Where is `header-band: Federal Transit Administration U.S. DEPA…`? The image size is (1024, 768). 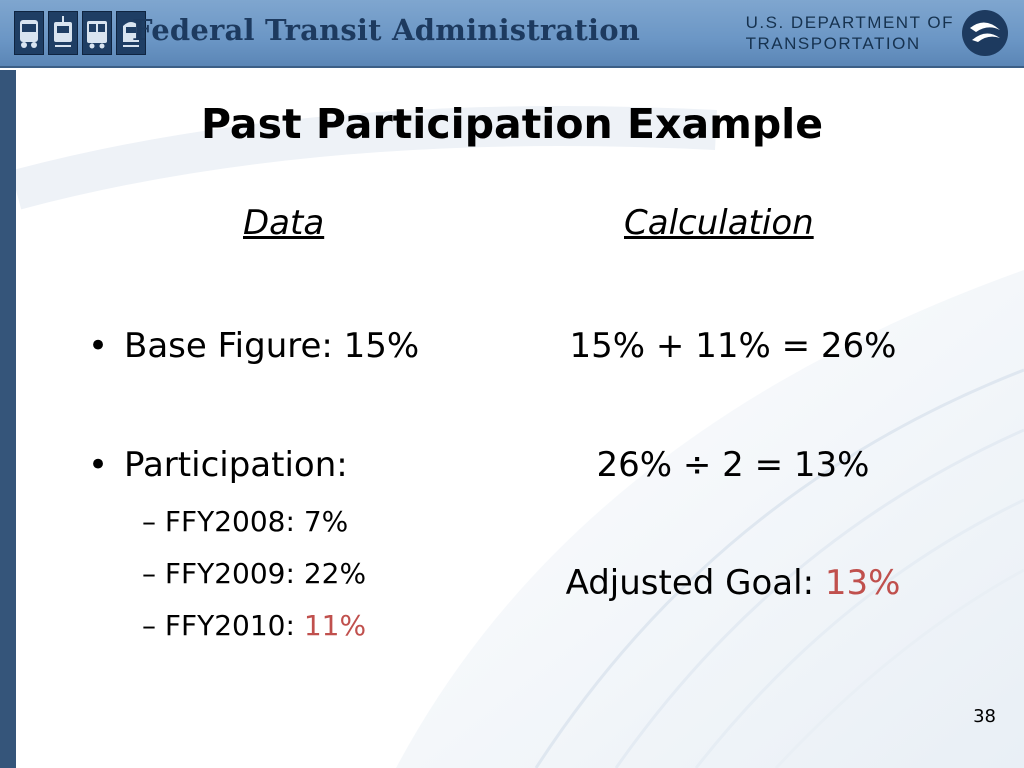 header-band: Federal Transit Administration U.S. DEPA… is located at coordinates (512, 34).